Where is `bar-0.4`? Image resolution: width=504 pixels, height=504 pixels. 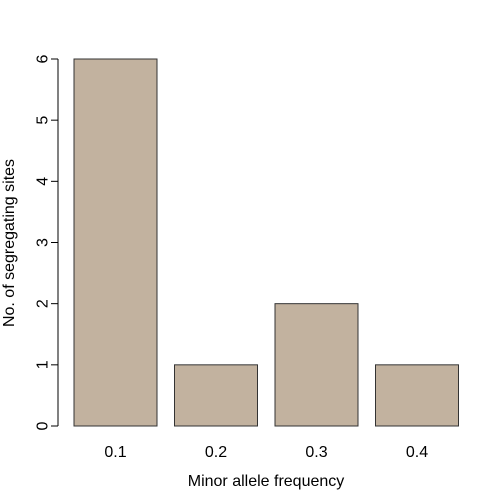 bar-0.4 is located at coordinates (417, 395).